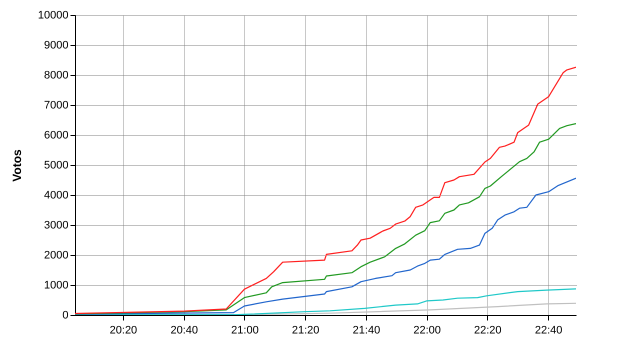  Describe the element at coordinates (53, 16) in the screenshot. I see `y-tick-label: 10000` at that location.